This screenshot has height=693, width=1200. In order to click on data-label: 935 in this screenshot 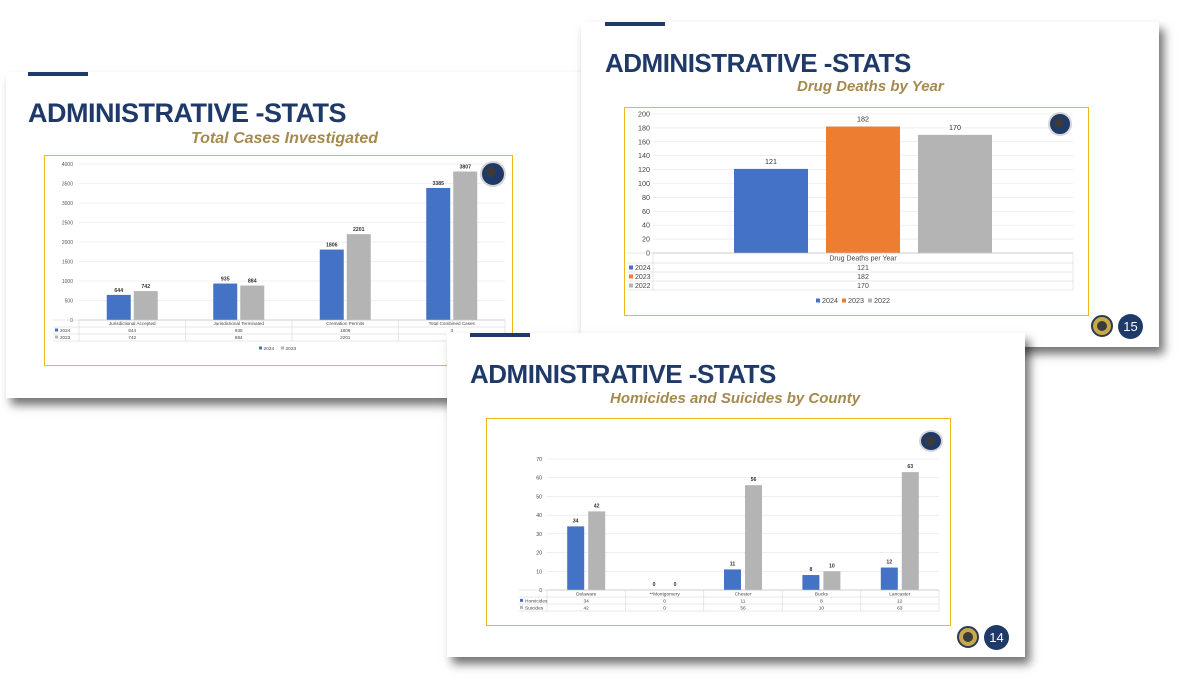, I will do `click(225, 280)`.